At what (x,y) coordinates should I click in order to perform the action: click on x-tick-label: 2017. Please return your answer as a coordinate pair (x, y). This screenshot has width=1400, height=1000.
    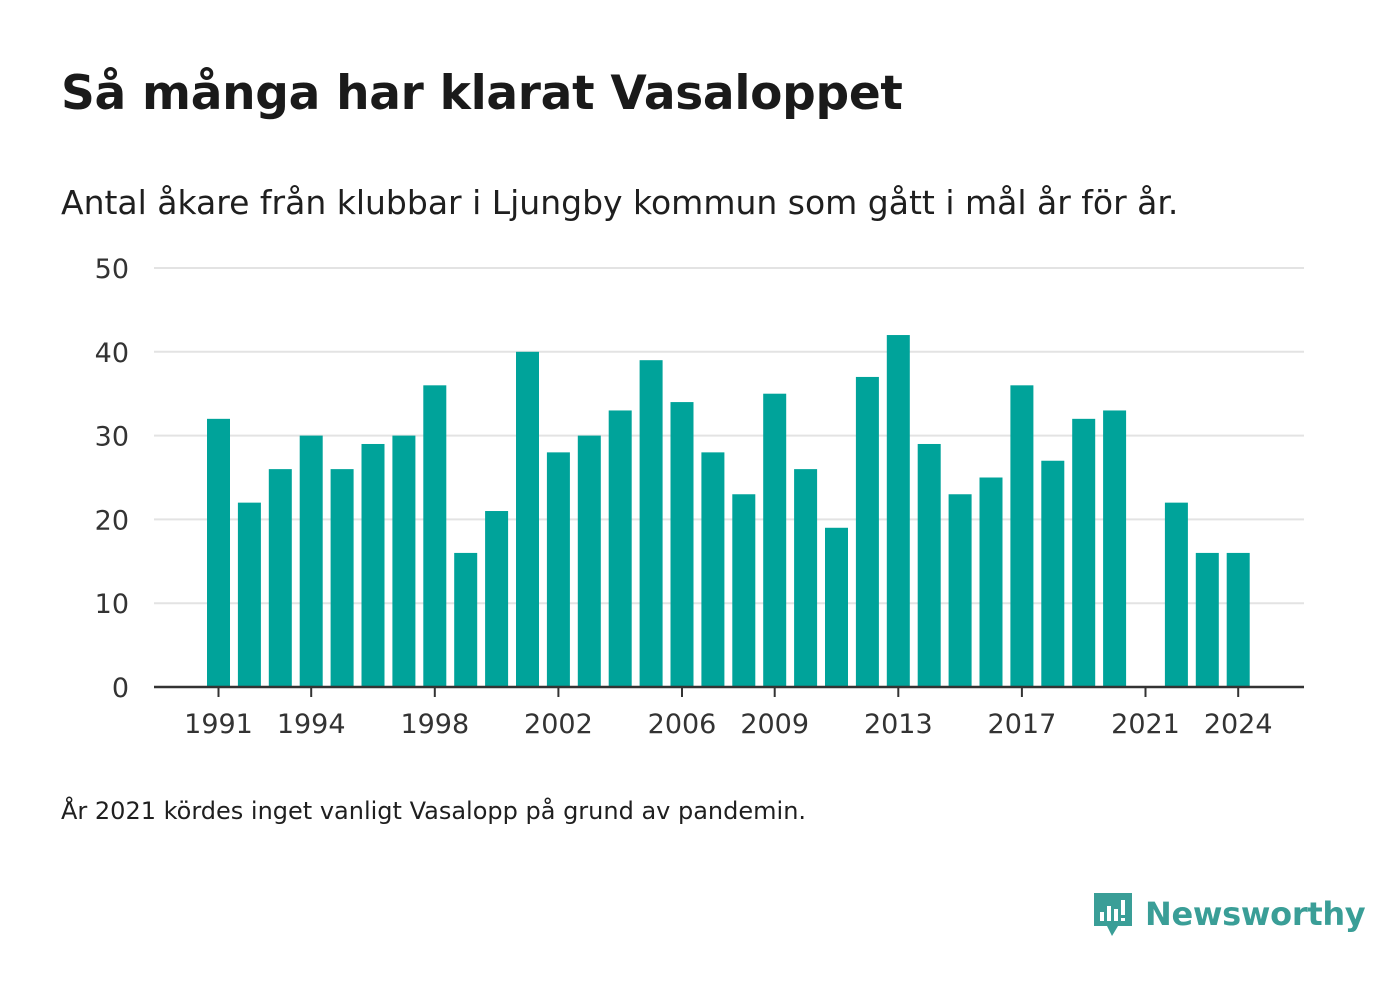
    Looking at the image, I should click on (1022, 724).